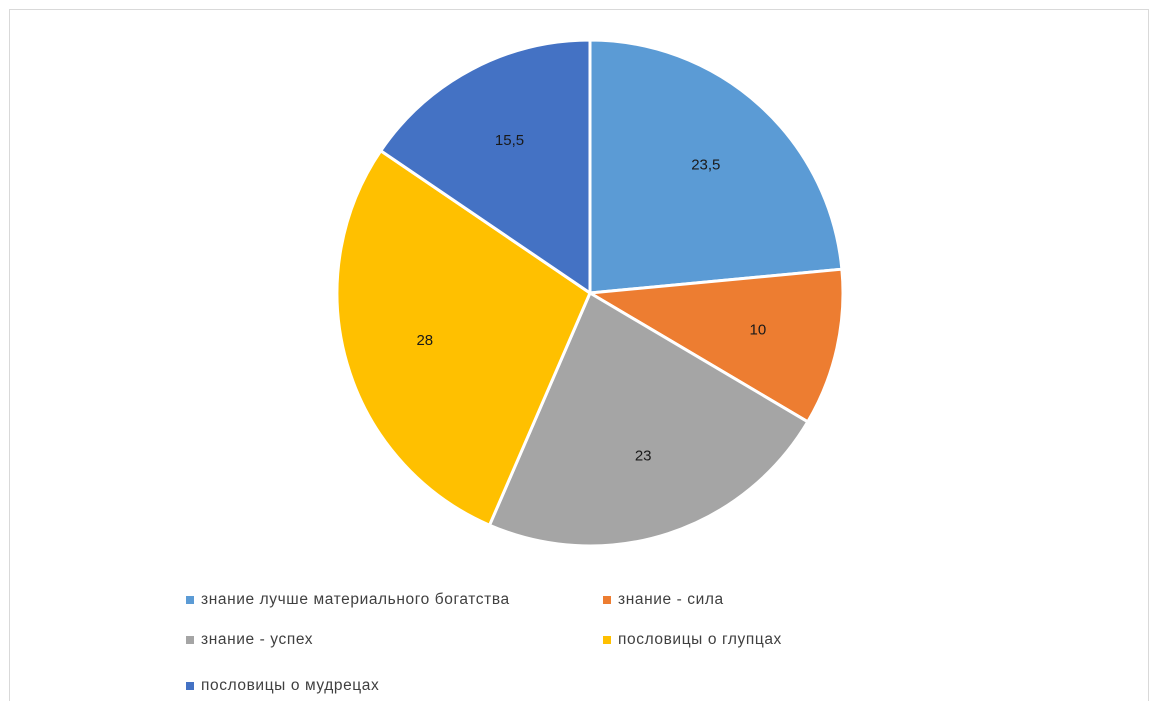 This screenshot has height=710, width=1159. Describe the element at coordinates (643, 456) in the screenshot. I see `pie-data-label-2: 23` at that location.